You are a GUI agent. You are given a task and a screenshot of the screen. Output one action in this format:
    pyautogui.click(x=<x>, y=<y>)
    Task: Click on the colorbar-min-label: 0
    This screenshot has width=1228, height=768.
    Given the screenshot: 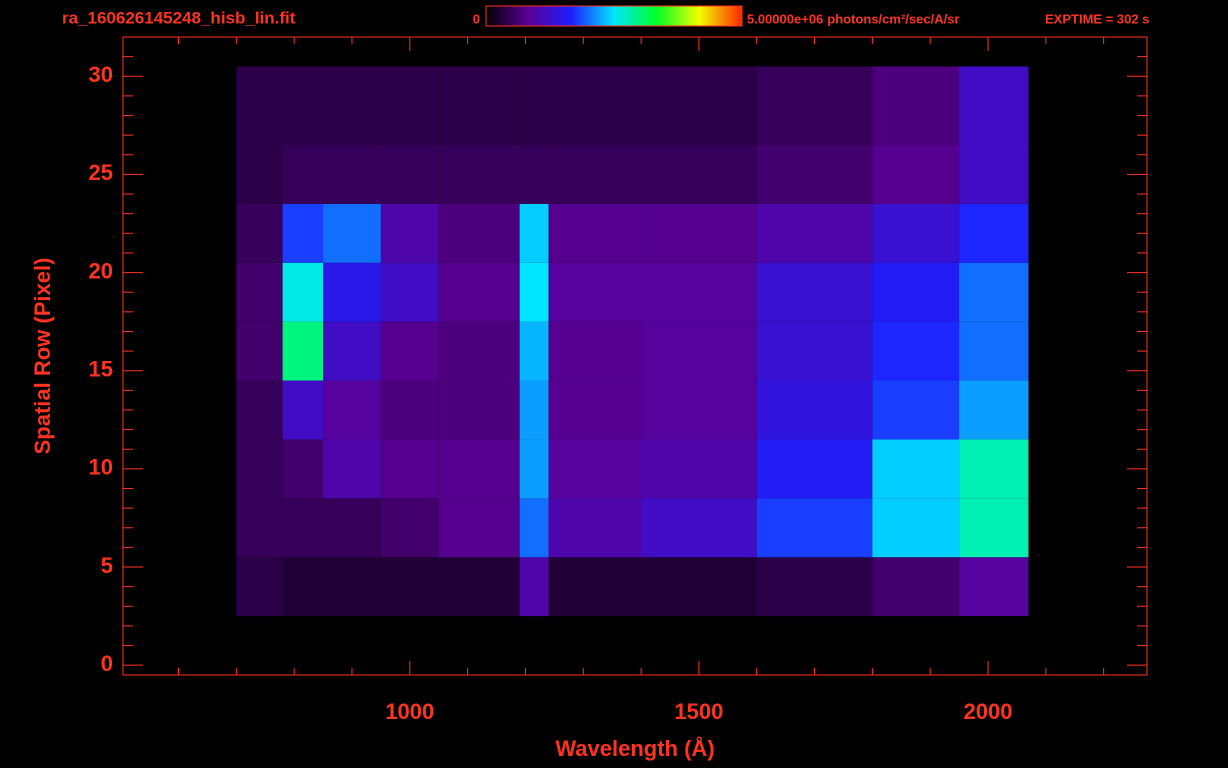 What is the action you would take?
    pyautogui.click(x=476, y=18)
    